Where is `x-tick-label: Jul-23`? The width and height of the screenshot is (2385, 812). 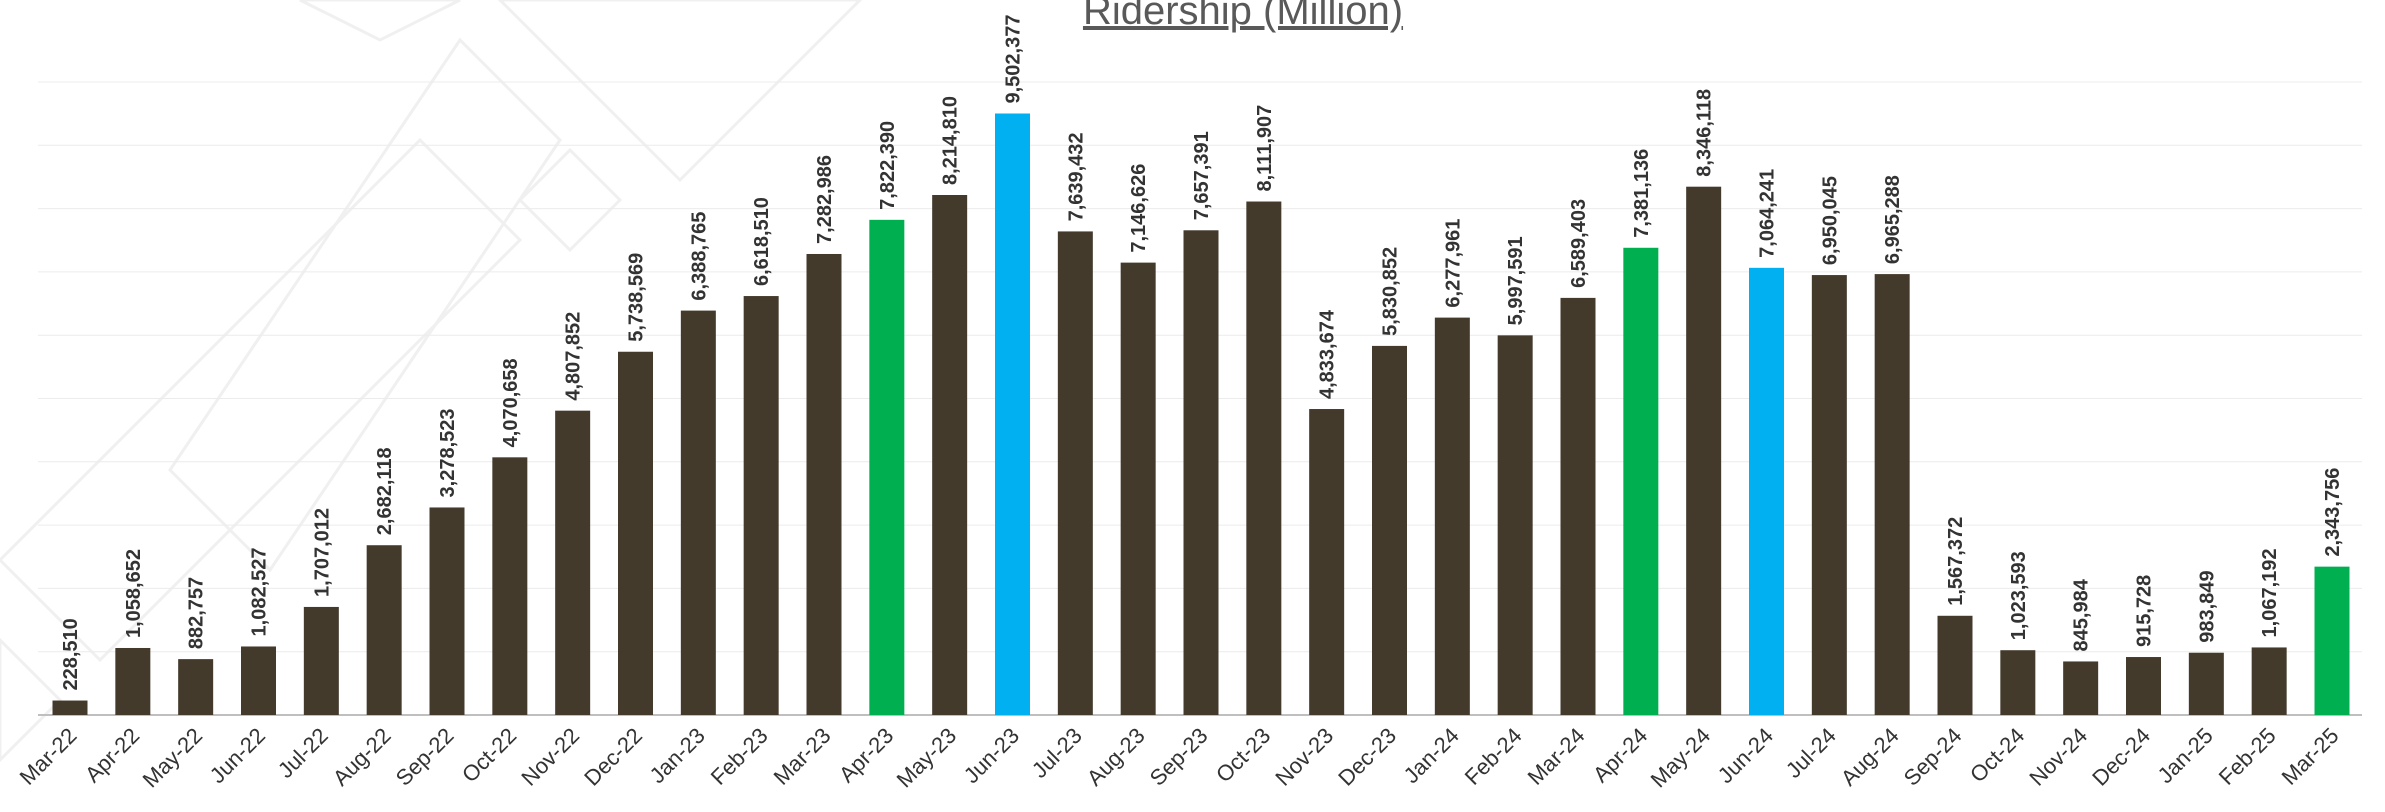
x-tick-label: Jul-23 is located at coordinates (1057, 753).